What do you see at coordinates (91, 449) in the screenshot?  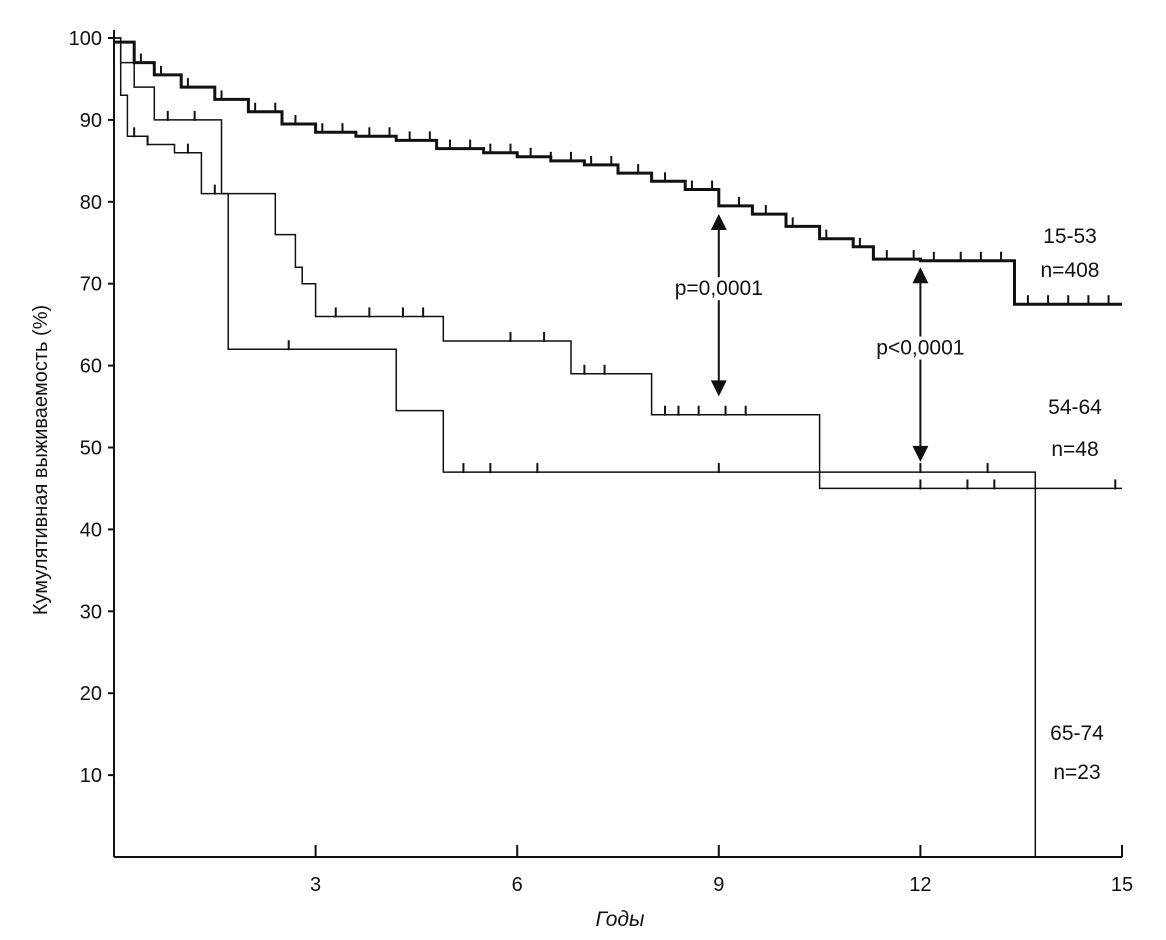 I see `y-tick-label: 50` at bounding box center [91, 449].